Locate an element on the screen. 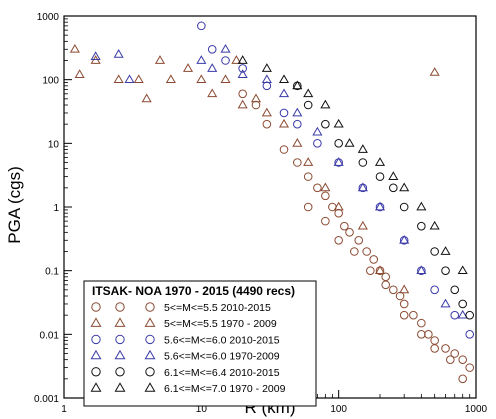 This screenshot has height=419, width=496. legend-title: ITSAK- NOA 1970 - 2015 (4490 recs) is located at coordinates (193, 291).